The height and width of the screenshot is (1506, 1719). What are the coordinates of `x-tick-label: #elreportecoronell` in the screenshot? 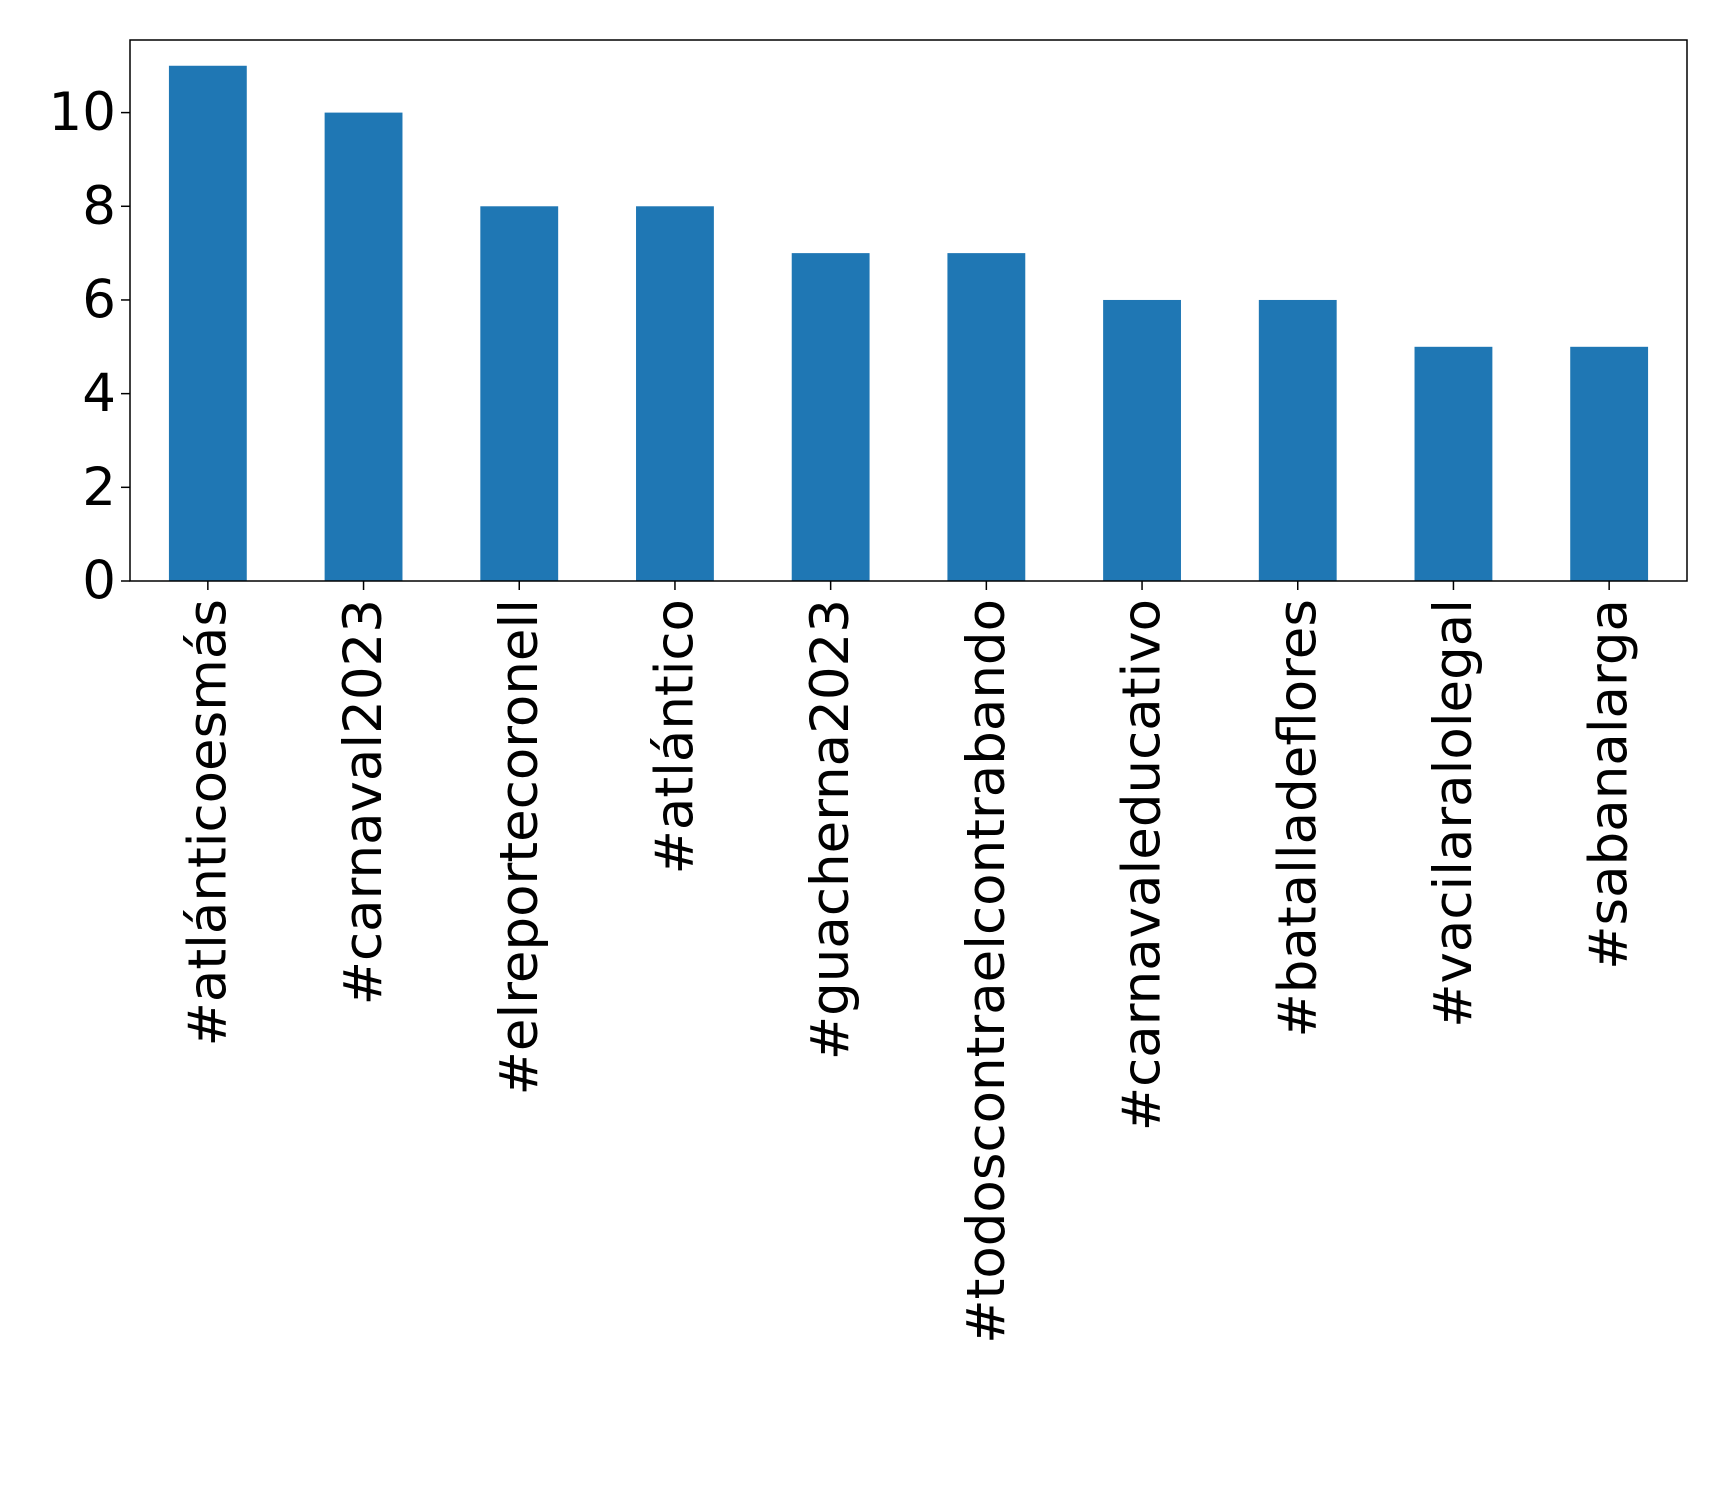 It's located at (519, 847).